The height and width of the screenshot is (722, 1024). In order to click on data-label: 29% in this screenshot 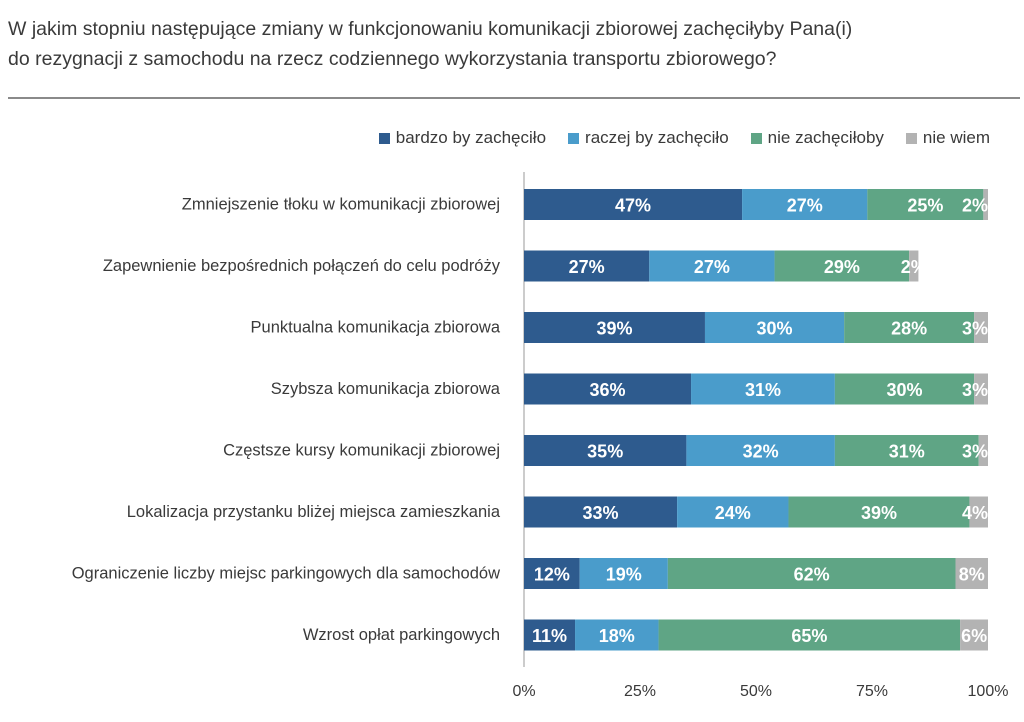, I will do `click(842, 267)`.